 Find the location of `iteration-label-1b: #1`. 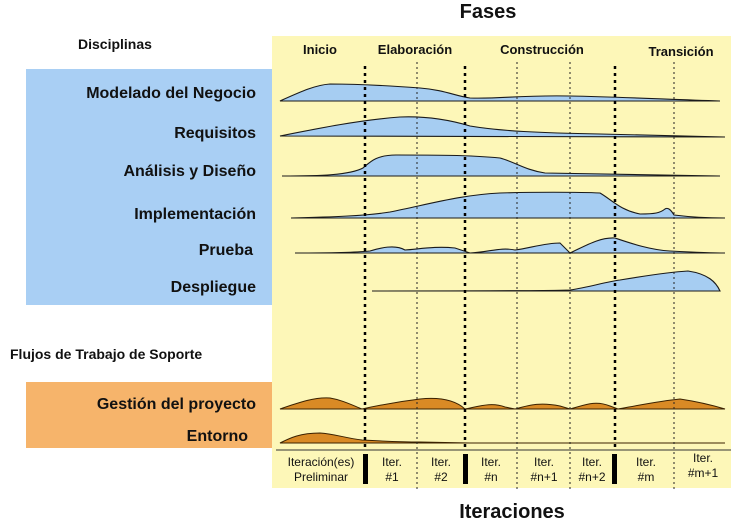

iteration-label-1b: #1 is located at coordinates (392, 477).